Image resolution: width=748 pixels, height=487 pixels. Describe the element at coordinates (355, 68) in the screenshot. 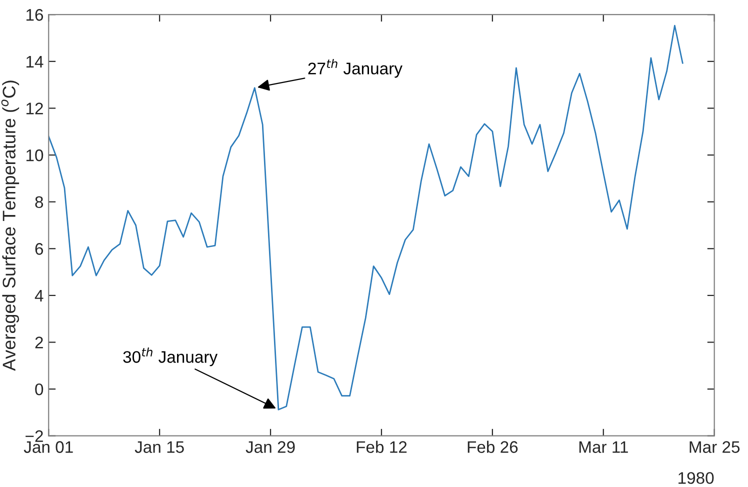

I see `annotation: 27$^{th}$ January` at that location.